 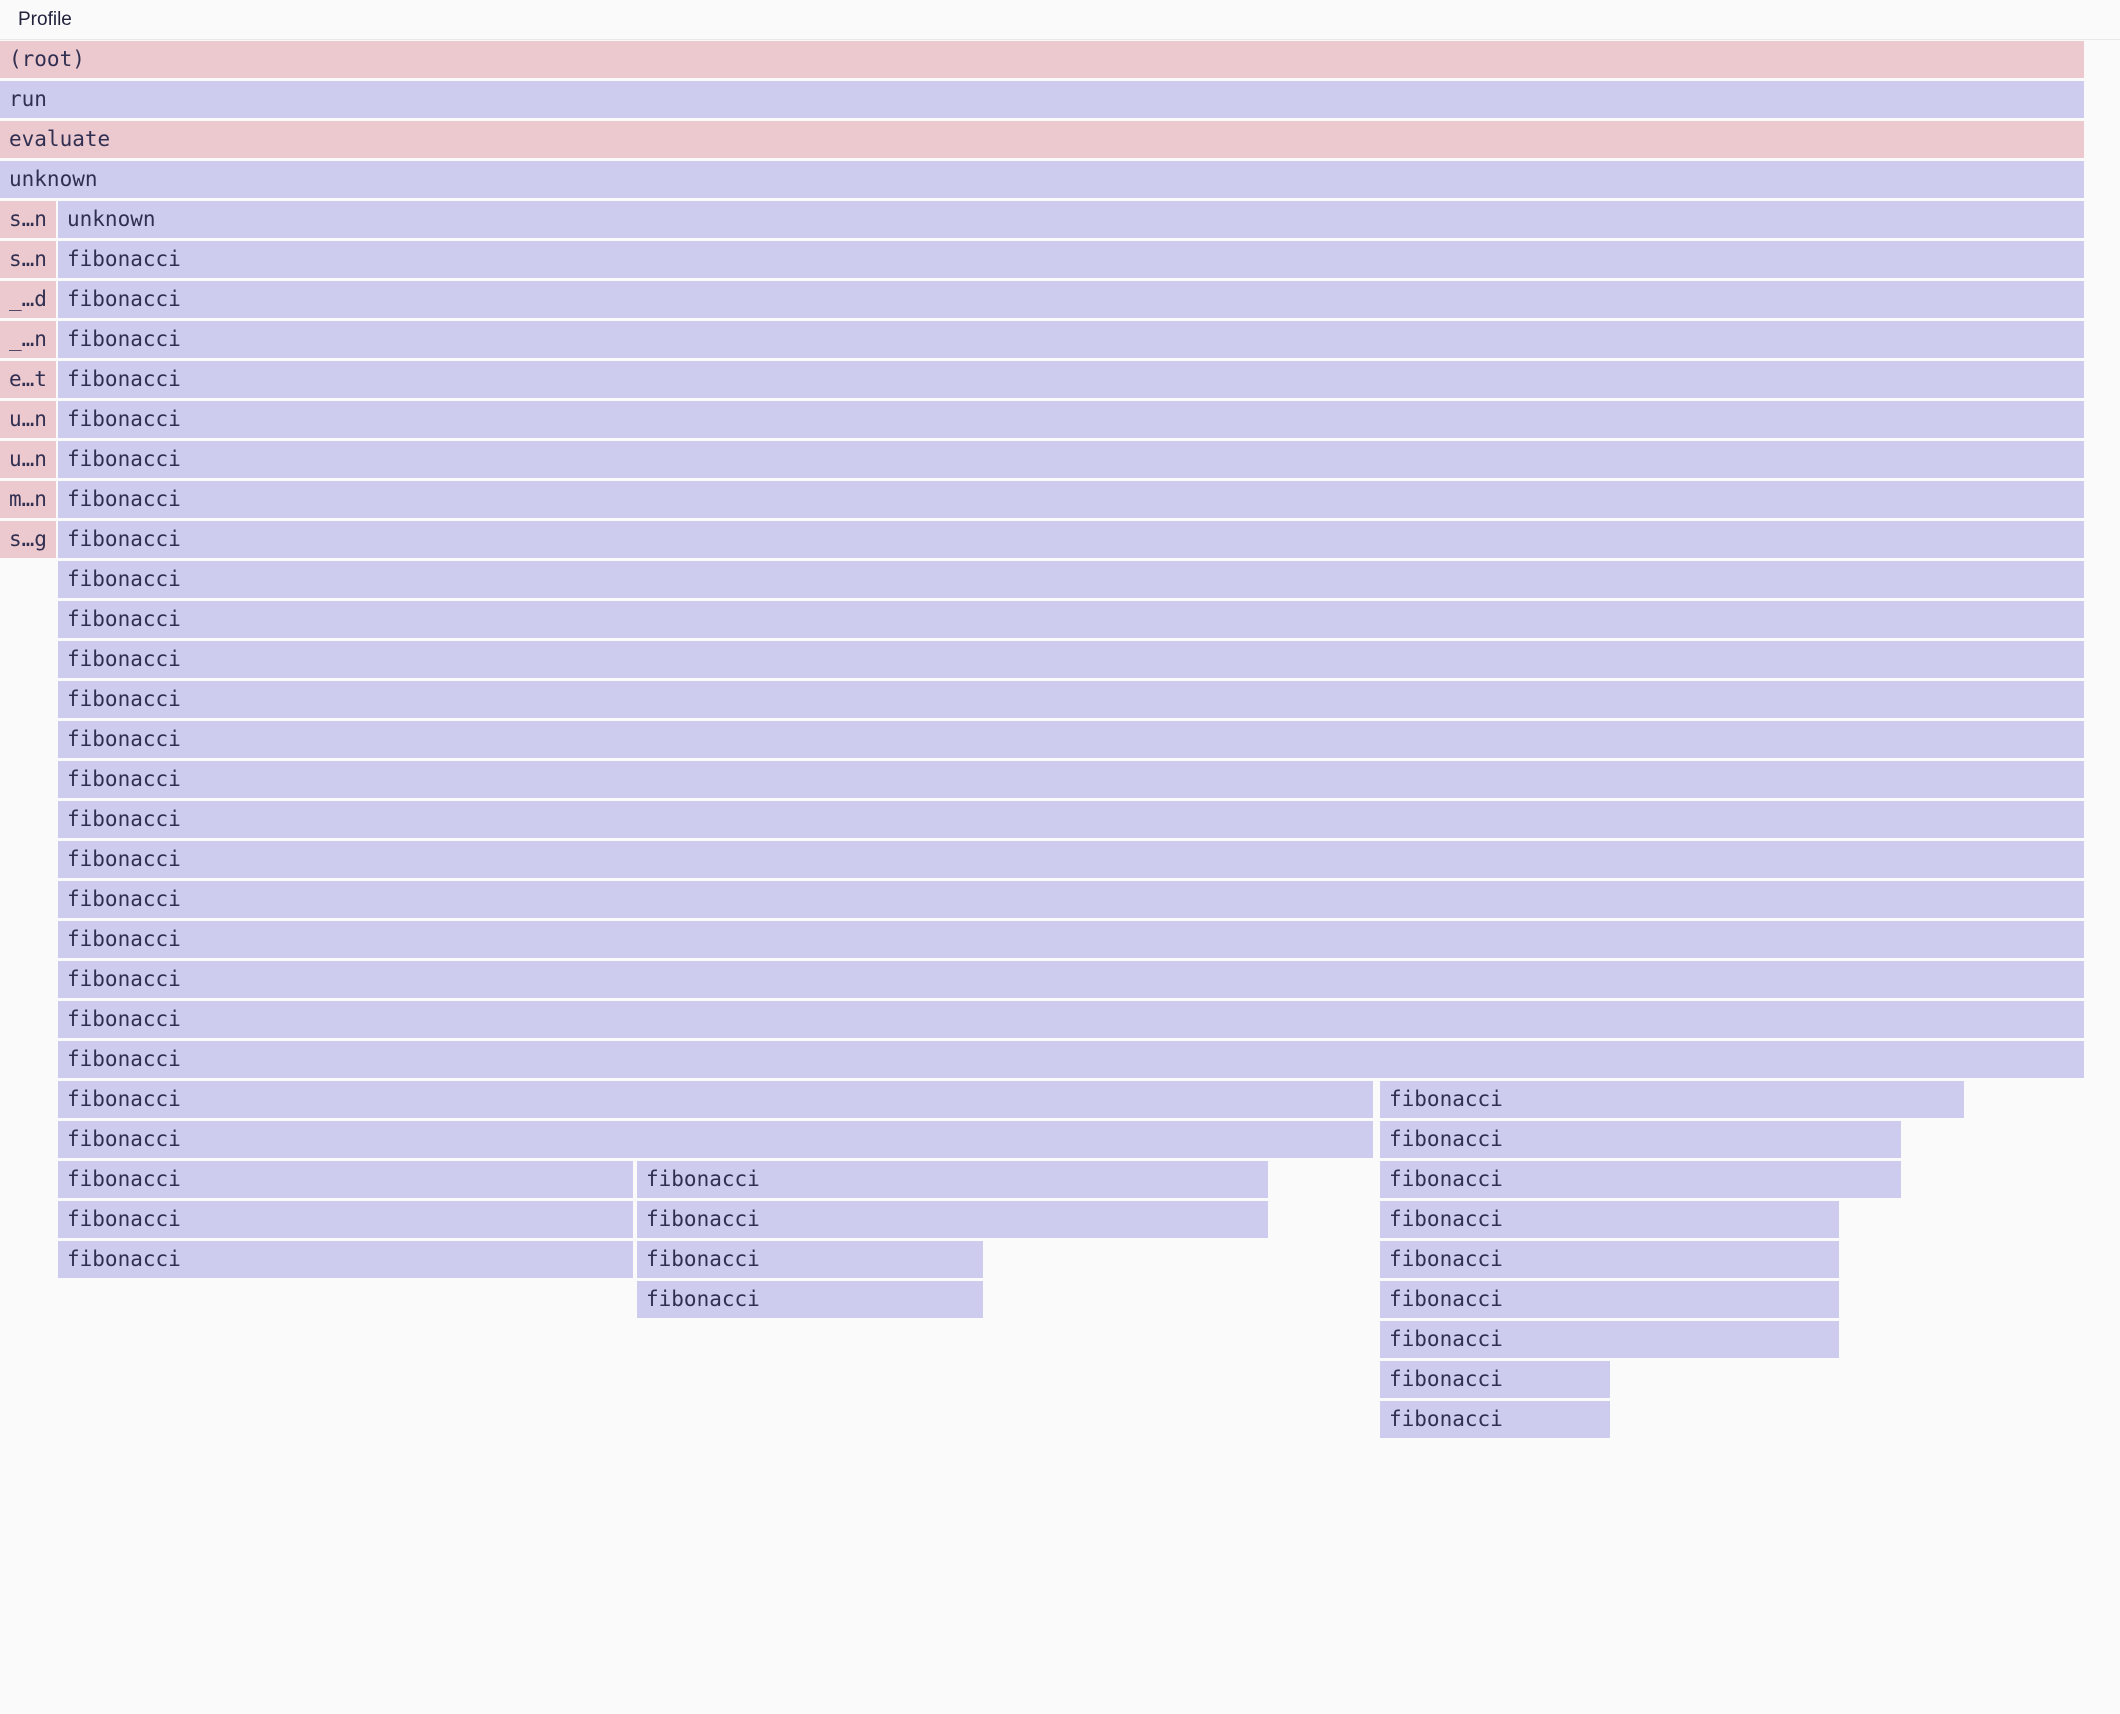 I want to click on flame-bar: evaluate, so click(x=1042, y=139).